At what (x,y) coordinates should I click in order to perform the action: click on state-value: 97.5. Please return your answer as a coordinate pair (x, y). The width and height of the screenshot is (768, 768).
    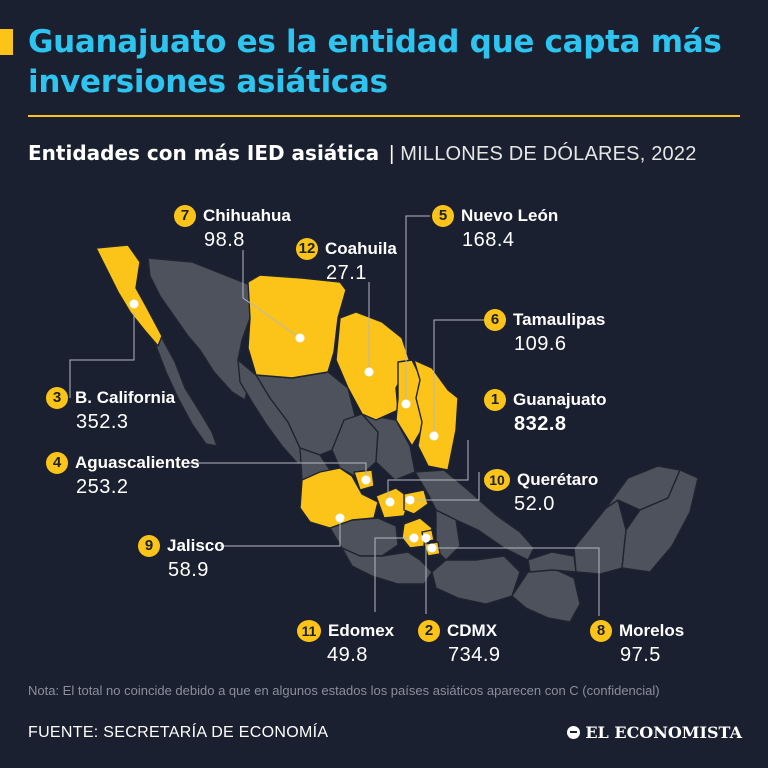
    Looking at the image, I should click on (640, 655).